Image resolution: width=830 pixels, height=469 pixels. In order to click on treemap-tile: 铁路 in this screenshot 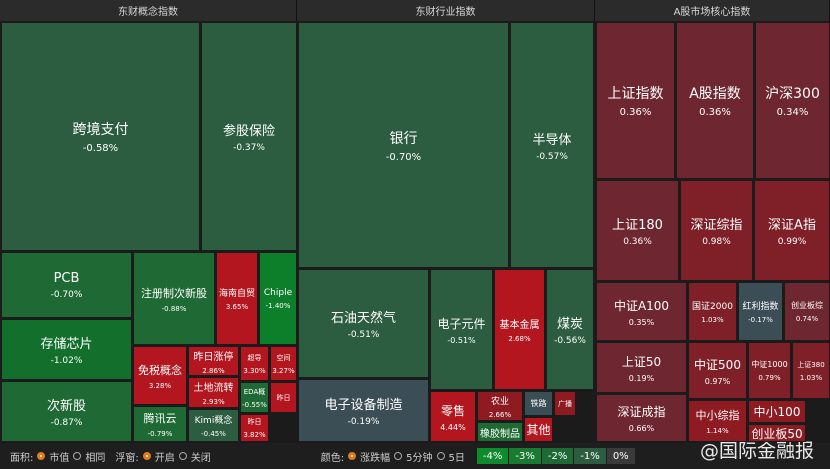, I will do `click(538, 403)`.